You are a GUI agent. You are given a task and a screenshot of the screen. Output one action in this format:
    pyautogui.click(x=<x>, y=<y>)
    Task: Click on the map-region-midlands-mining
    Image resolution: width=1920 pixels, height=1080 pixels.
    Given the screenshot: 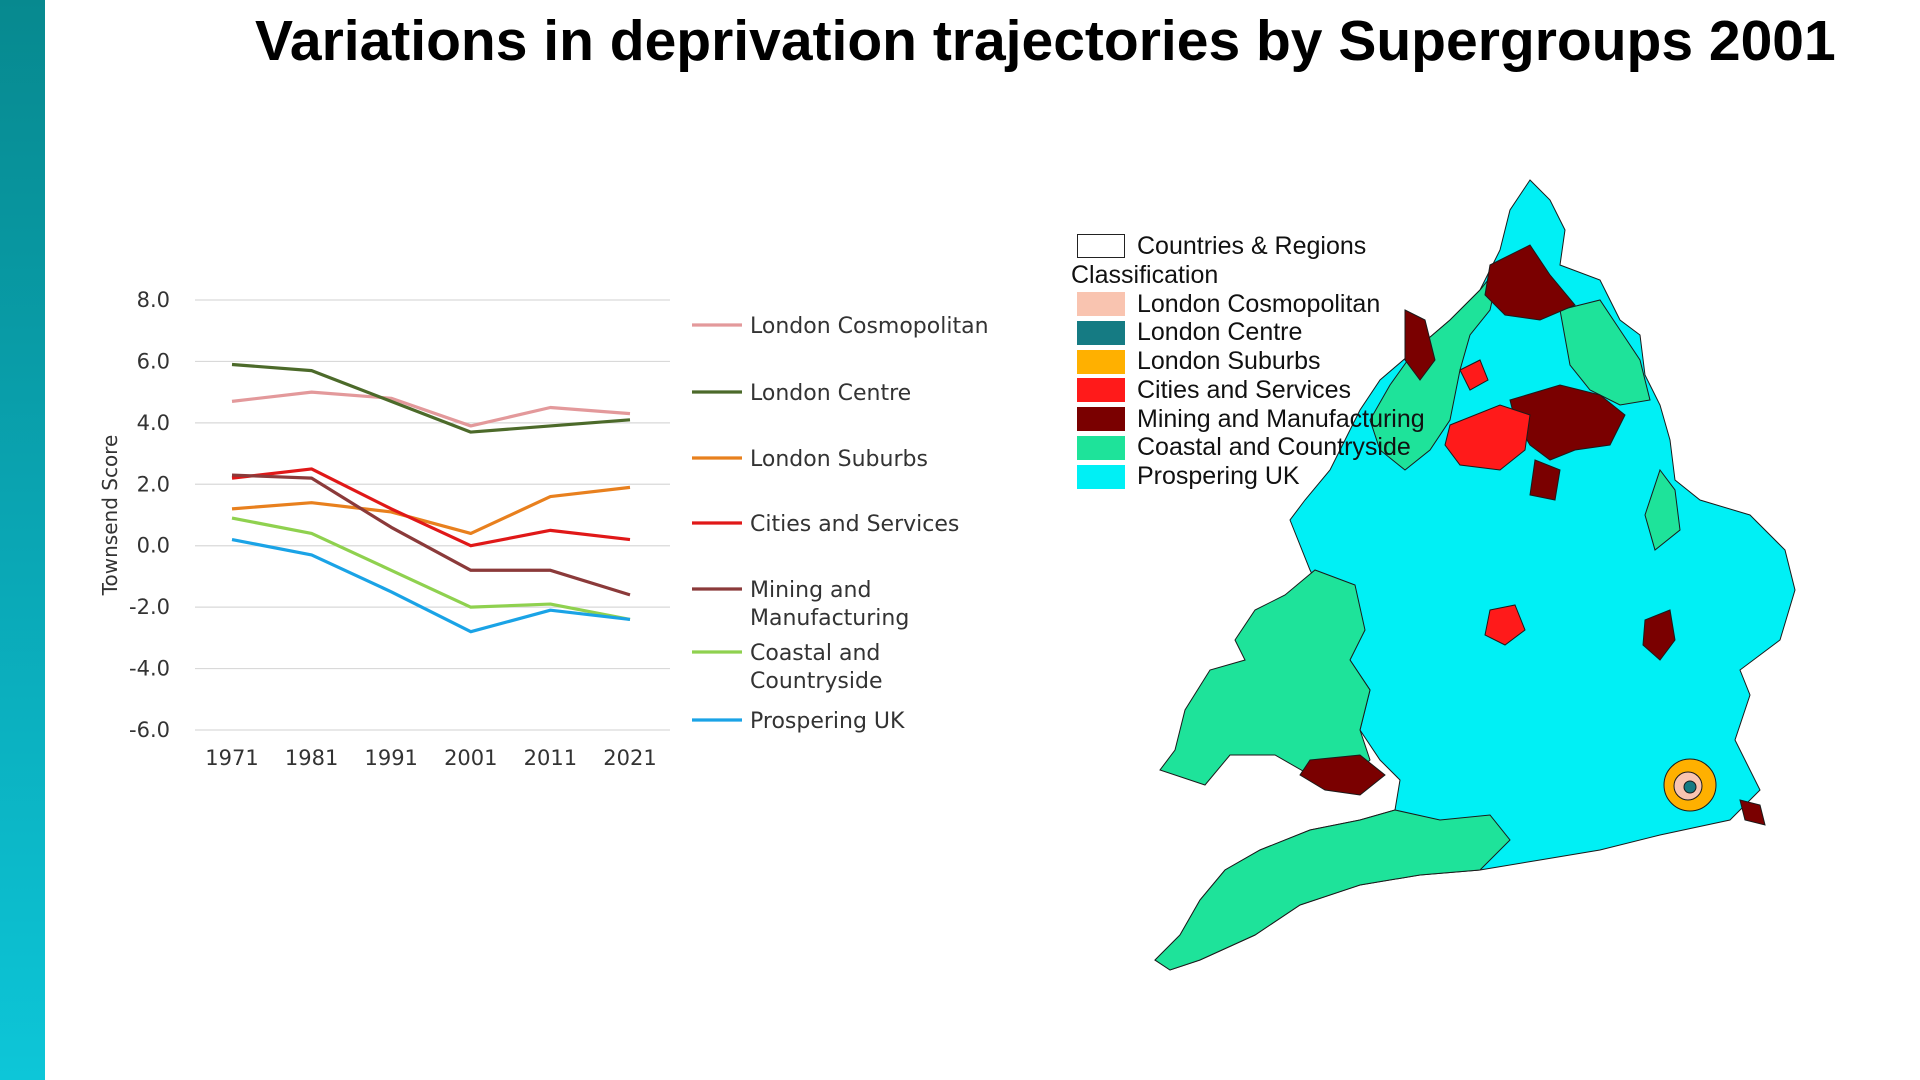 What is the action you would take?
    pyautogui.click(x=1545, y=480)
    